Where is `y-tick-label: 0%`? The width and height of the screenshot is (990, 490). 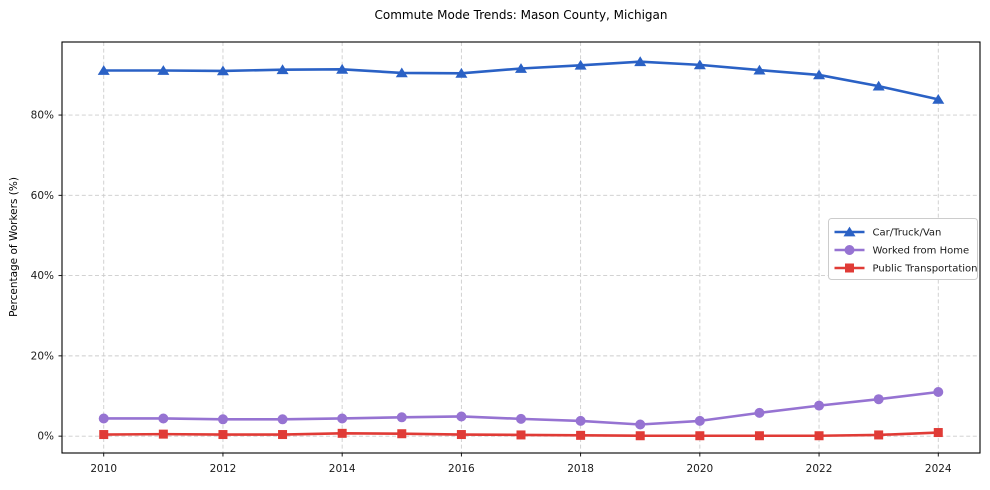 y-tick-label: 0% is located at coordinates (45, 437).